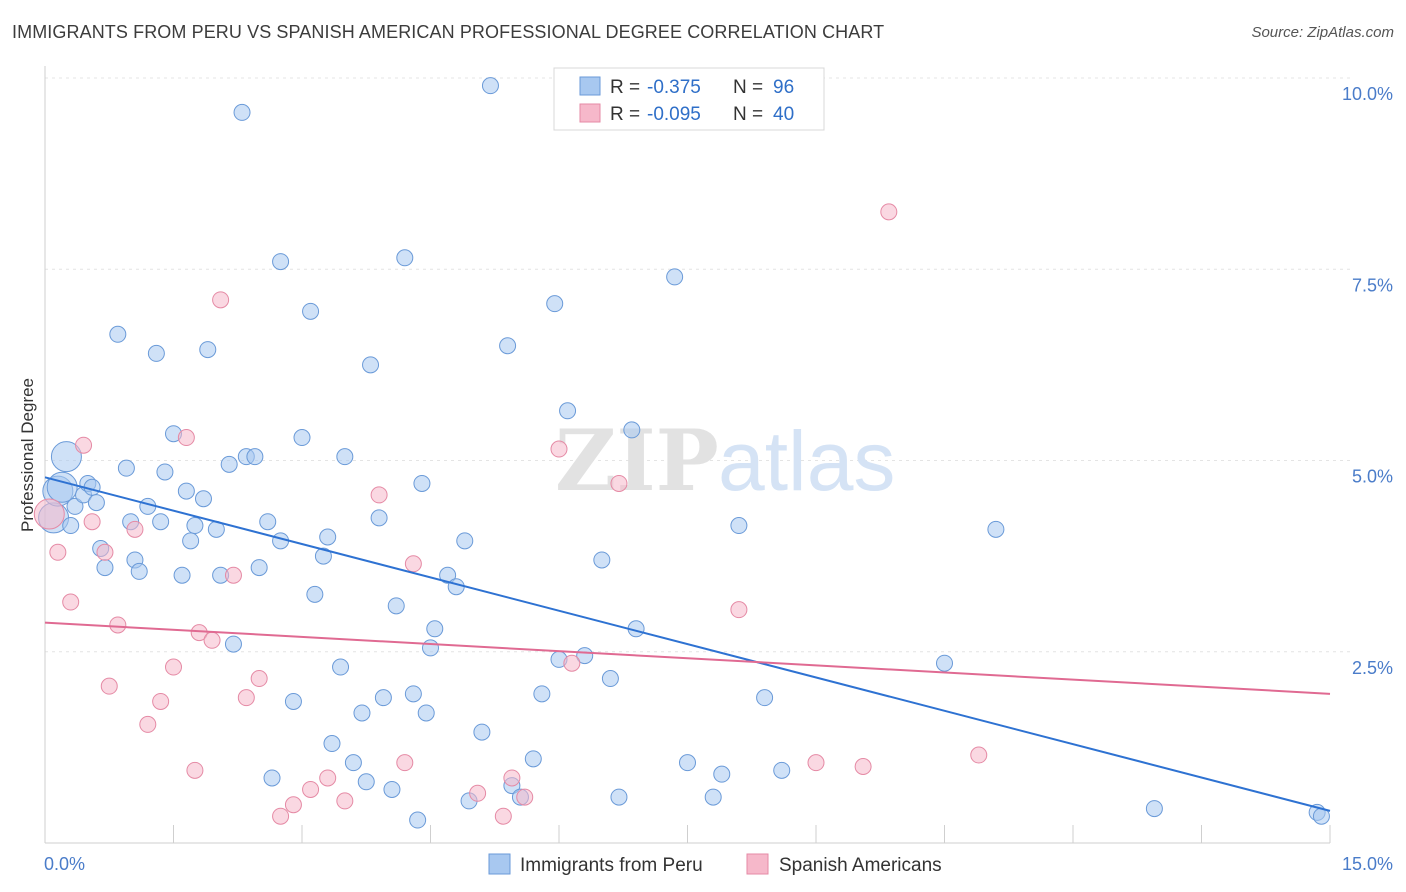 This screenshot has height=892, width=1406. I want to click on y-tick-label-0: 2.5%, so click(1372, 668).